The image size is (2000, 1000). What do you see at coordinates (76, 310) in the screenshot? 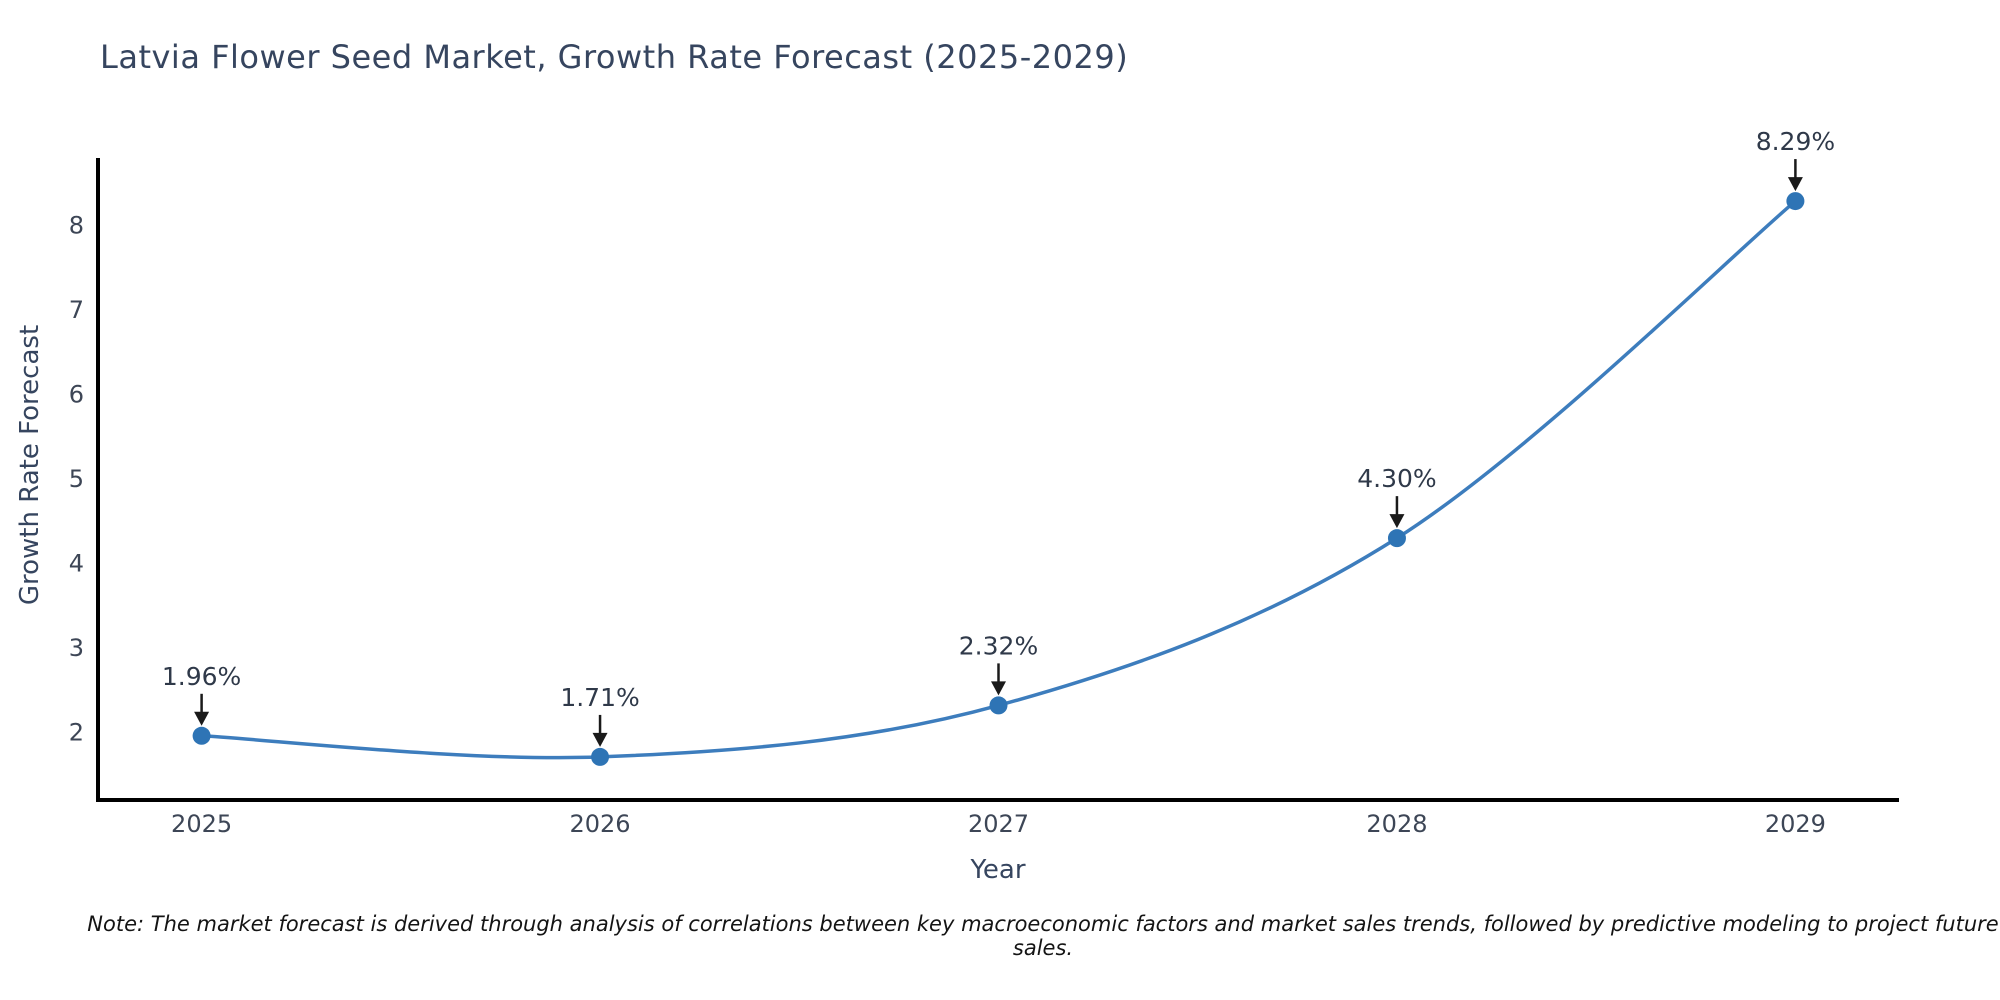
I see `y-tick-label: 7` at bounding box center [76, 310].